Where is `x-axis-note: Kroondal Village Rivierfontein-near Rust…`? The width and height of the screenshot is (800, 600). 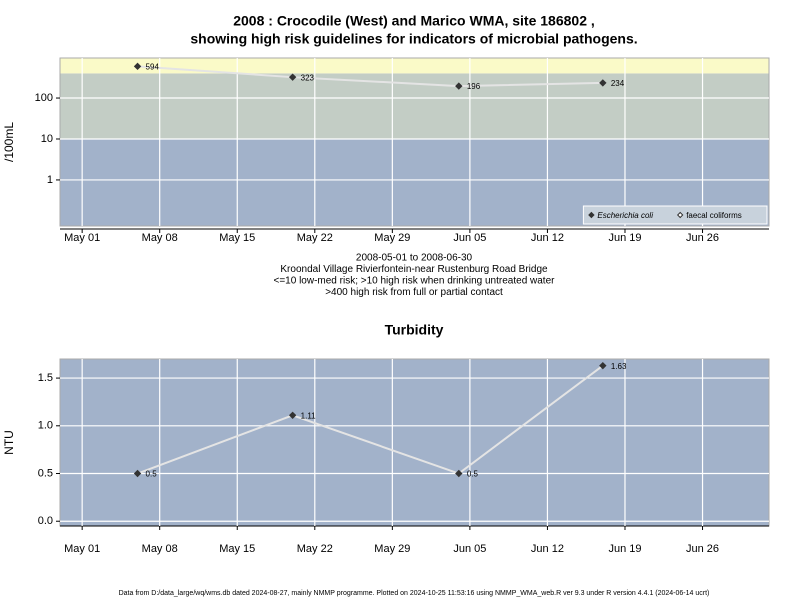 x-axis-note: Kroondal Village Rivierfontein-near Rust… is located at coordinates (414, 269).